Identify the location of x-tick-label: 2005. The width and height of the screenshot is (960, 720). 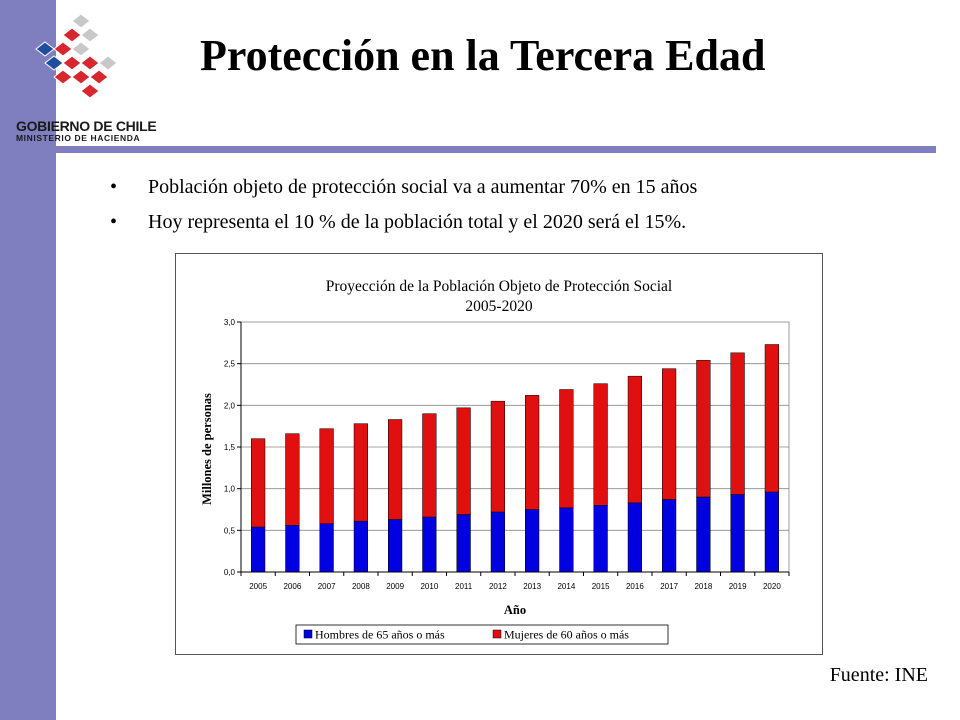
(258, 586).